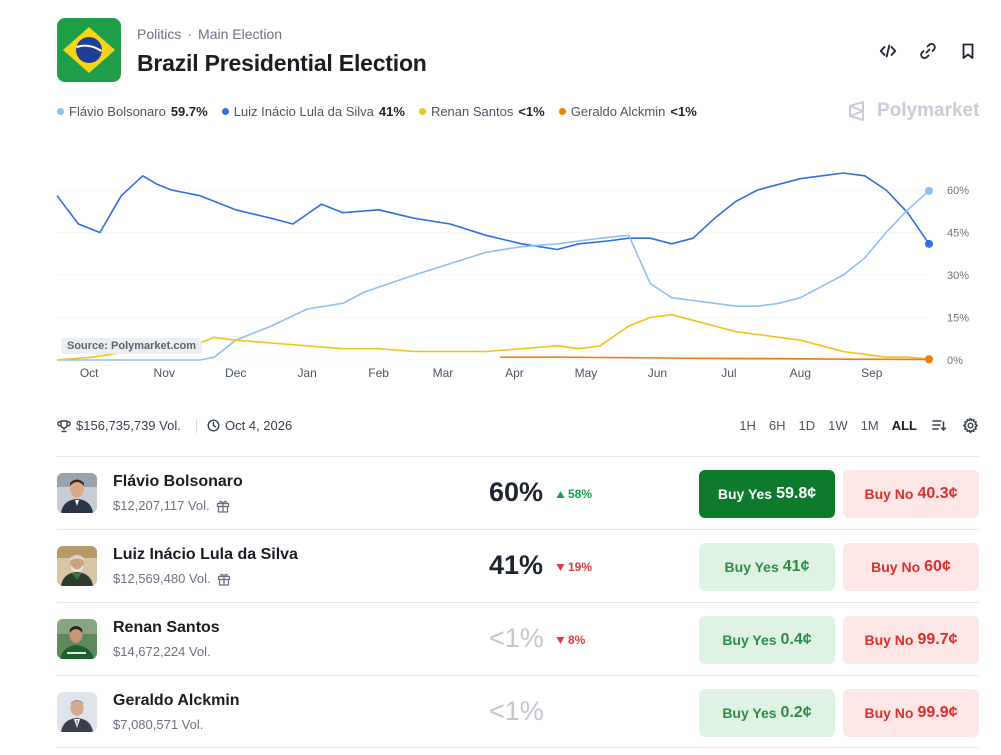 This screenshot has width=1001, height=755. I want to click on range-1w: 1W, so click(838, 425).